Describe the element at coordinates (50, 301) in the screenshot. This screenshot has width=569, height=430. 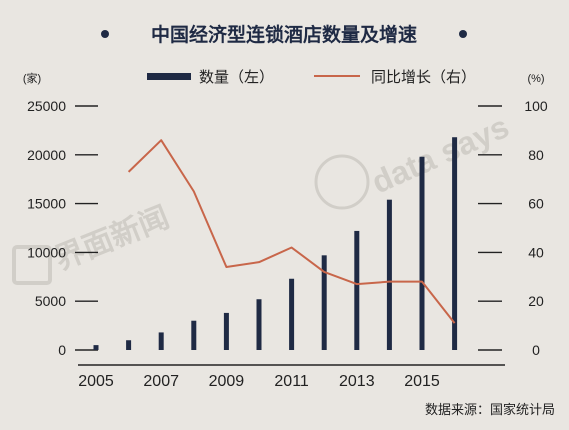
I see `left-axis-tick-label: 5000` at that location.